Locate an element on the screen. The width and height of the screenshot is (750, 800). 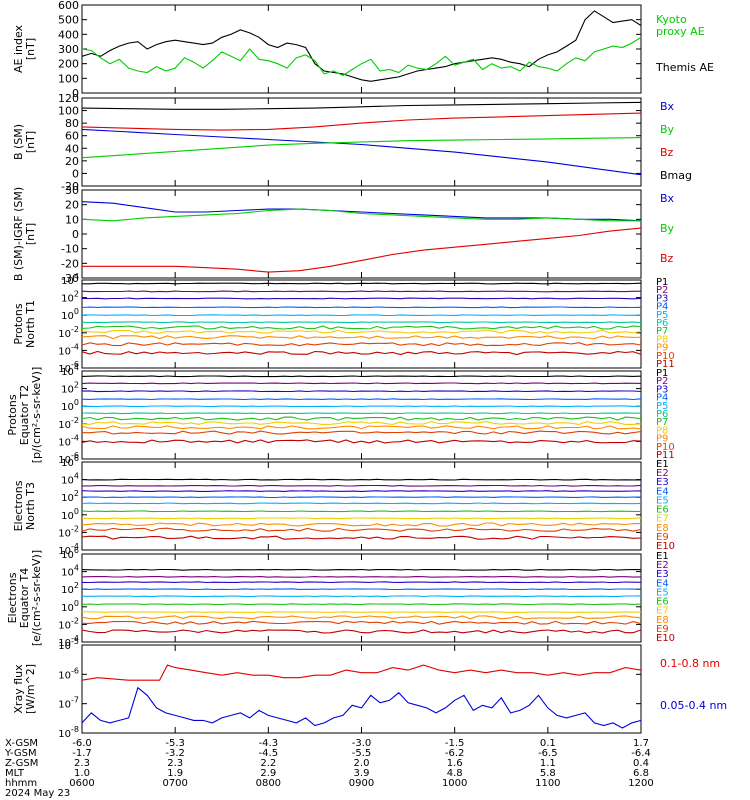
series-line-en-E5 is located at coordinates (361, 503).